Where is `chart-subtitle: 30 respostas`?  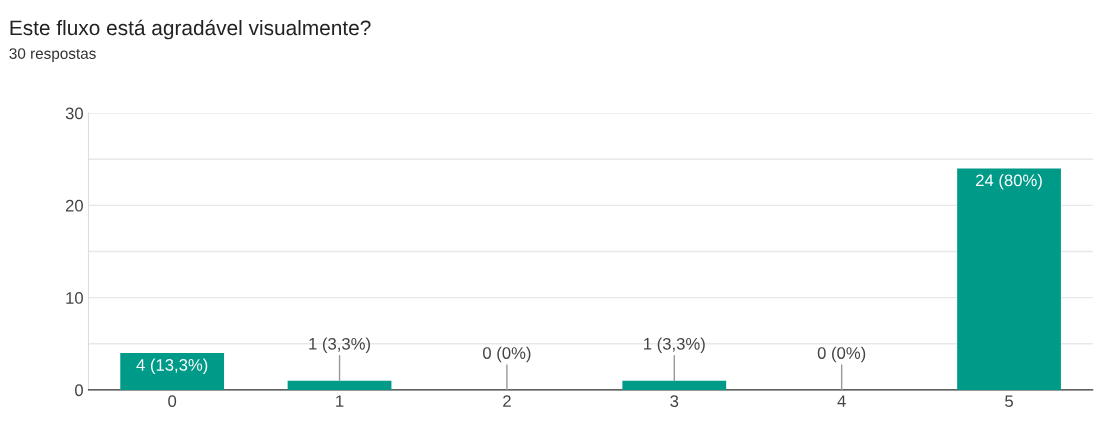
chart-subtitle: 30 respostas is located at coordinates (52, 55).